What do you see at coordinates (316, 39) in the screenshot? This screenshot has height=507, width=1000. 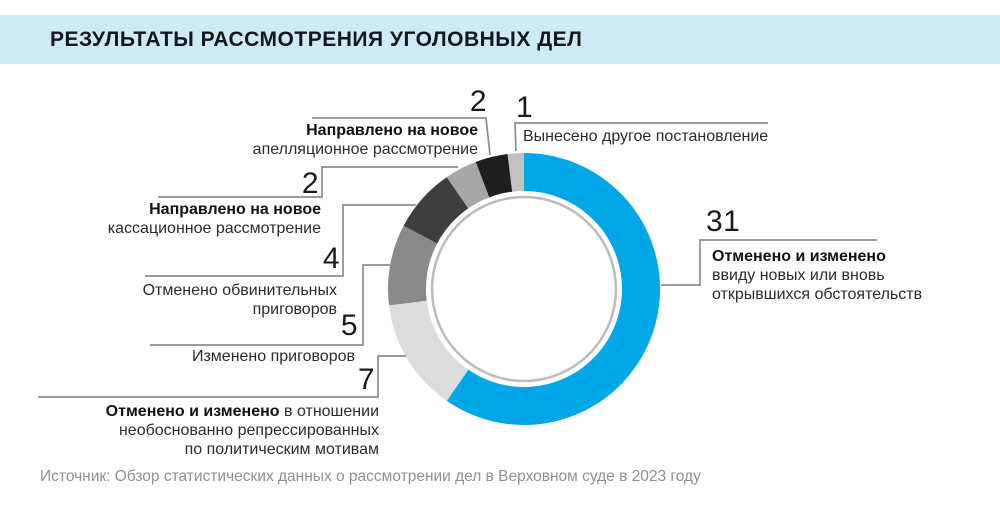 I see `page-title: РЕЗУЛЬТАТЫ РАССМОТРЕНИЯ УГОЛОВНЫХ ДЕЛ` at bounding box center [316, 39].